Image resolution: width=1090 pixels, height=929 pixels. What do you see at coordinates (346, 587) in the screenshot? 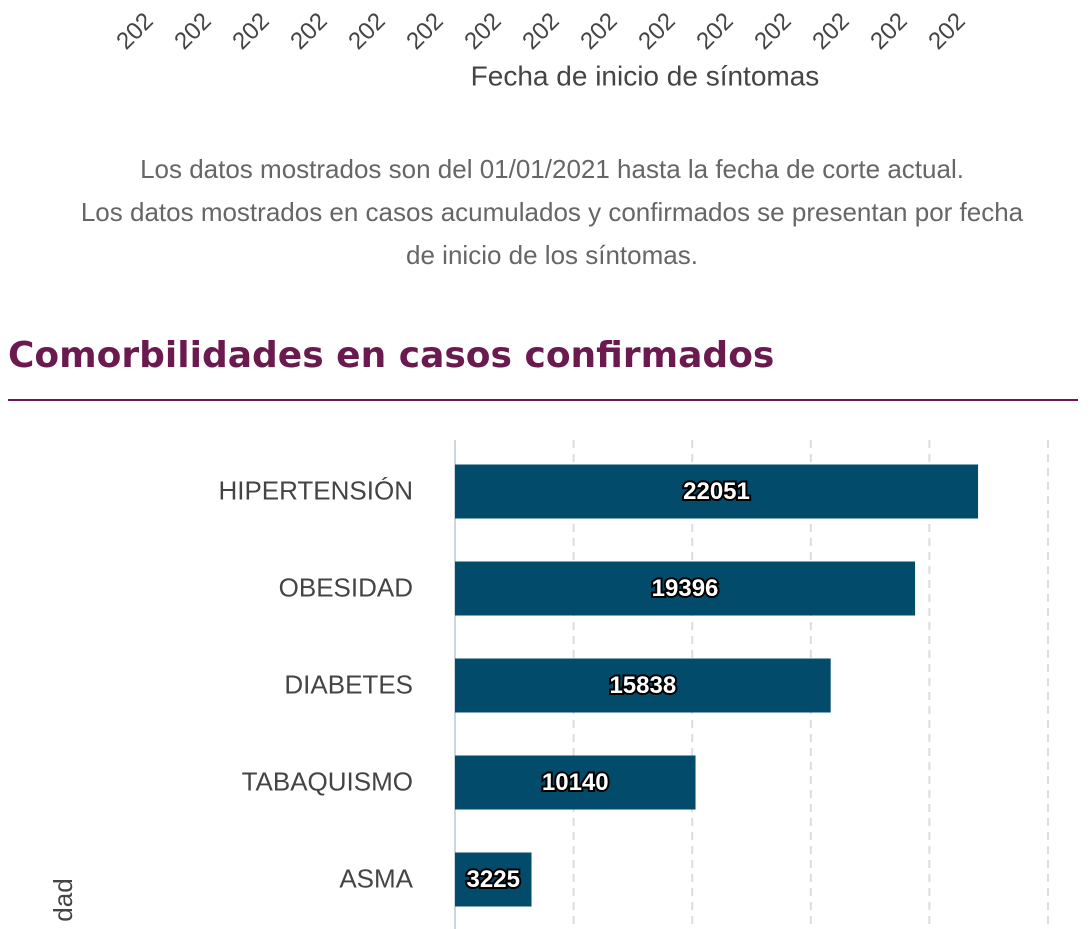
I see `y-tick-label: OBESIDAD` at bounding box center [346, 587].